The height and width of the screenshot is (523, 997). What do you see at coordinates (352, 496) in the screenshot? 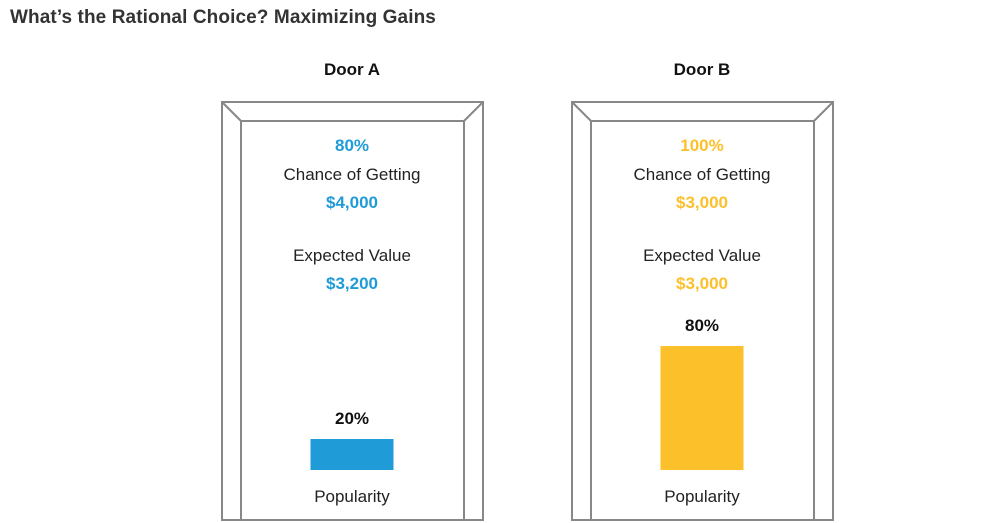
I see `door-a-popularity-label: Popularity` at bounding box center [352, 496].